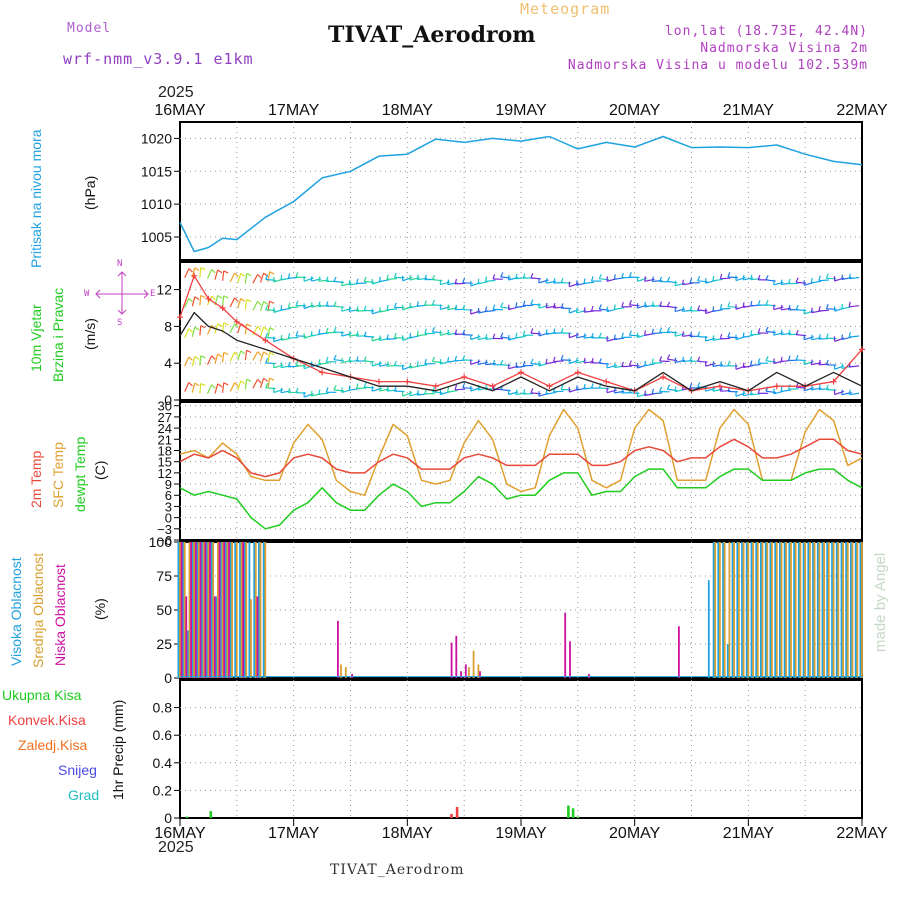 The image size is (900, 904). What do you see at coordinates (164, 290) in the screenshot?
I see `y-tick-label: 12` at bounding box center [164, 290].